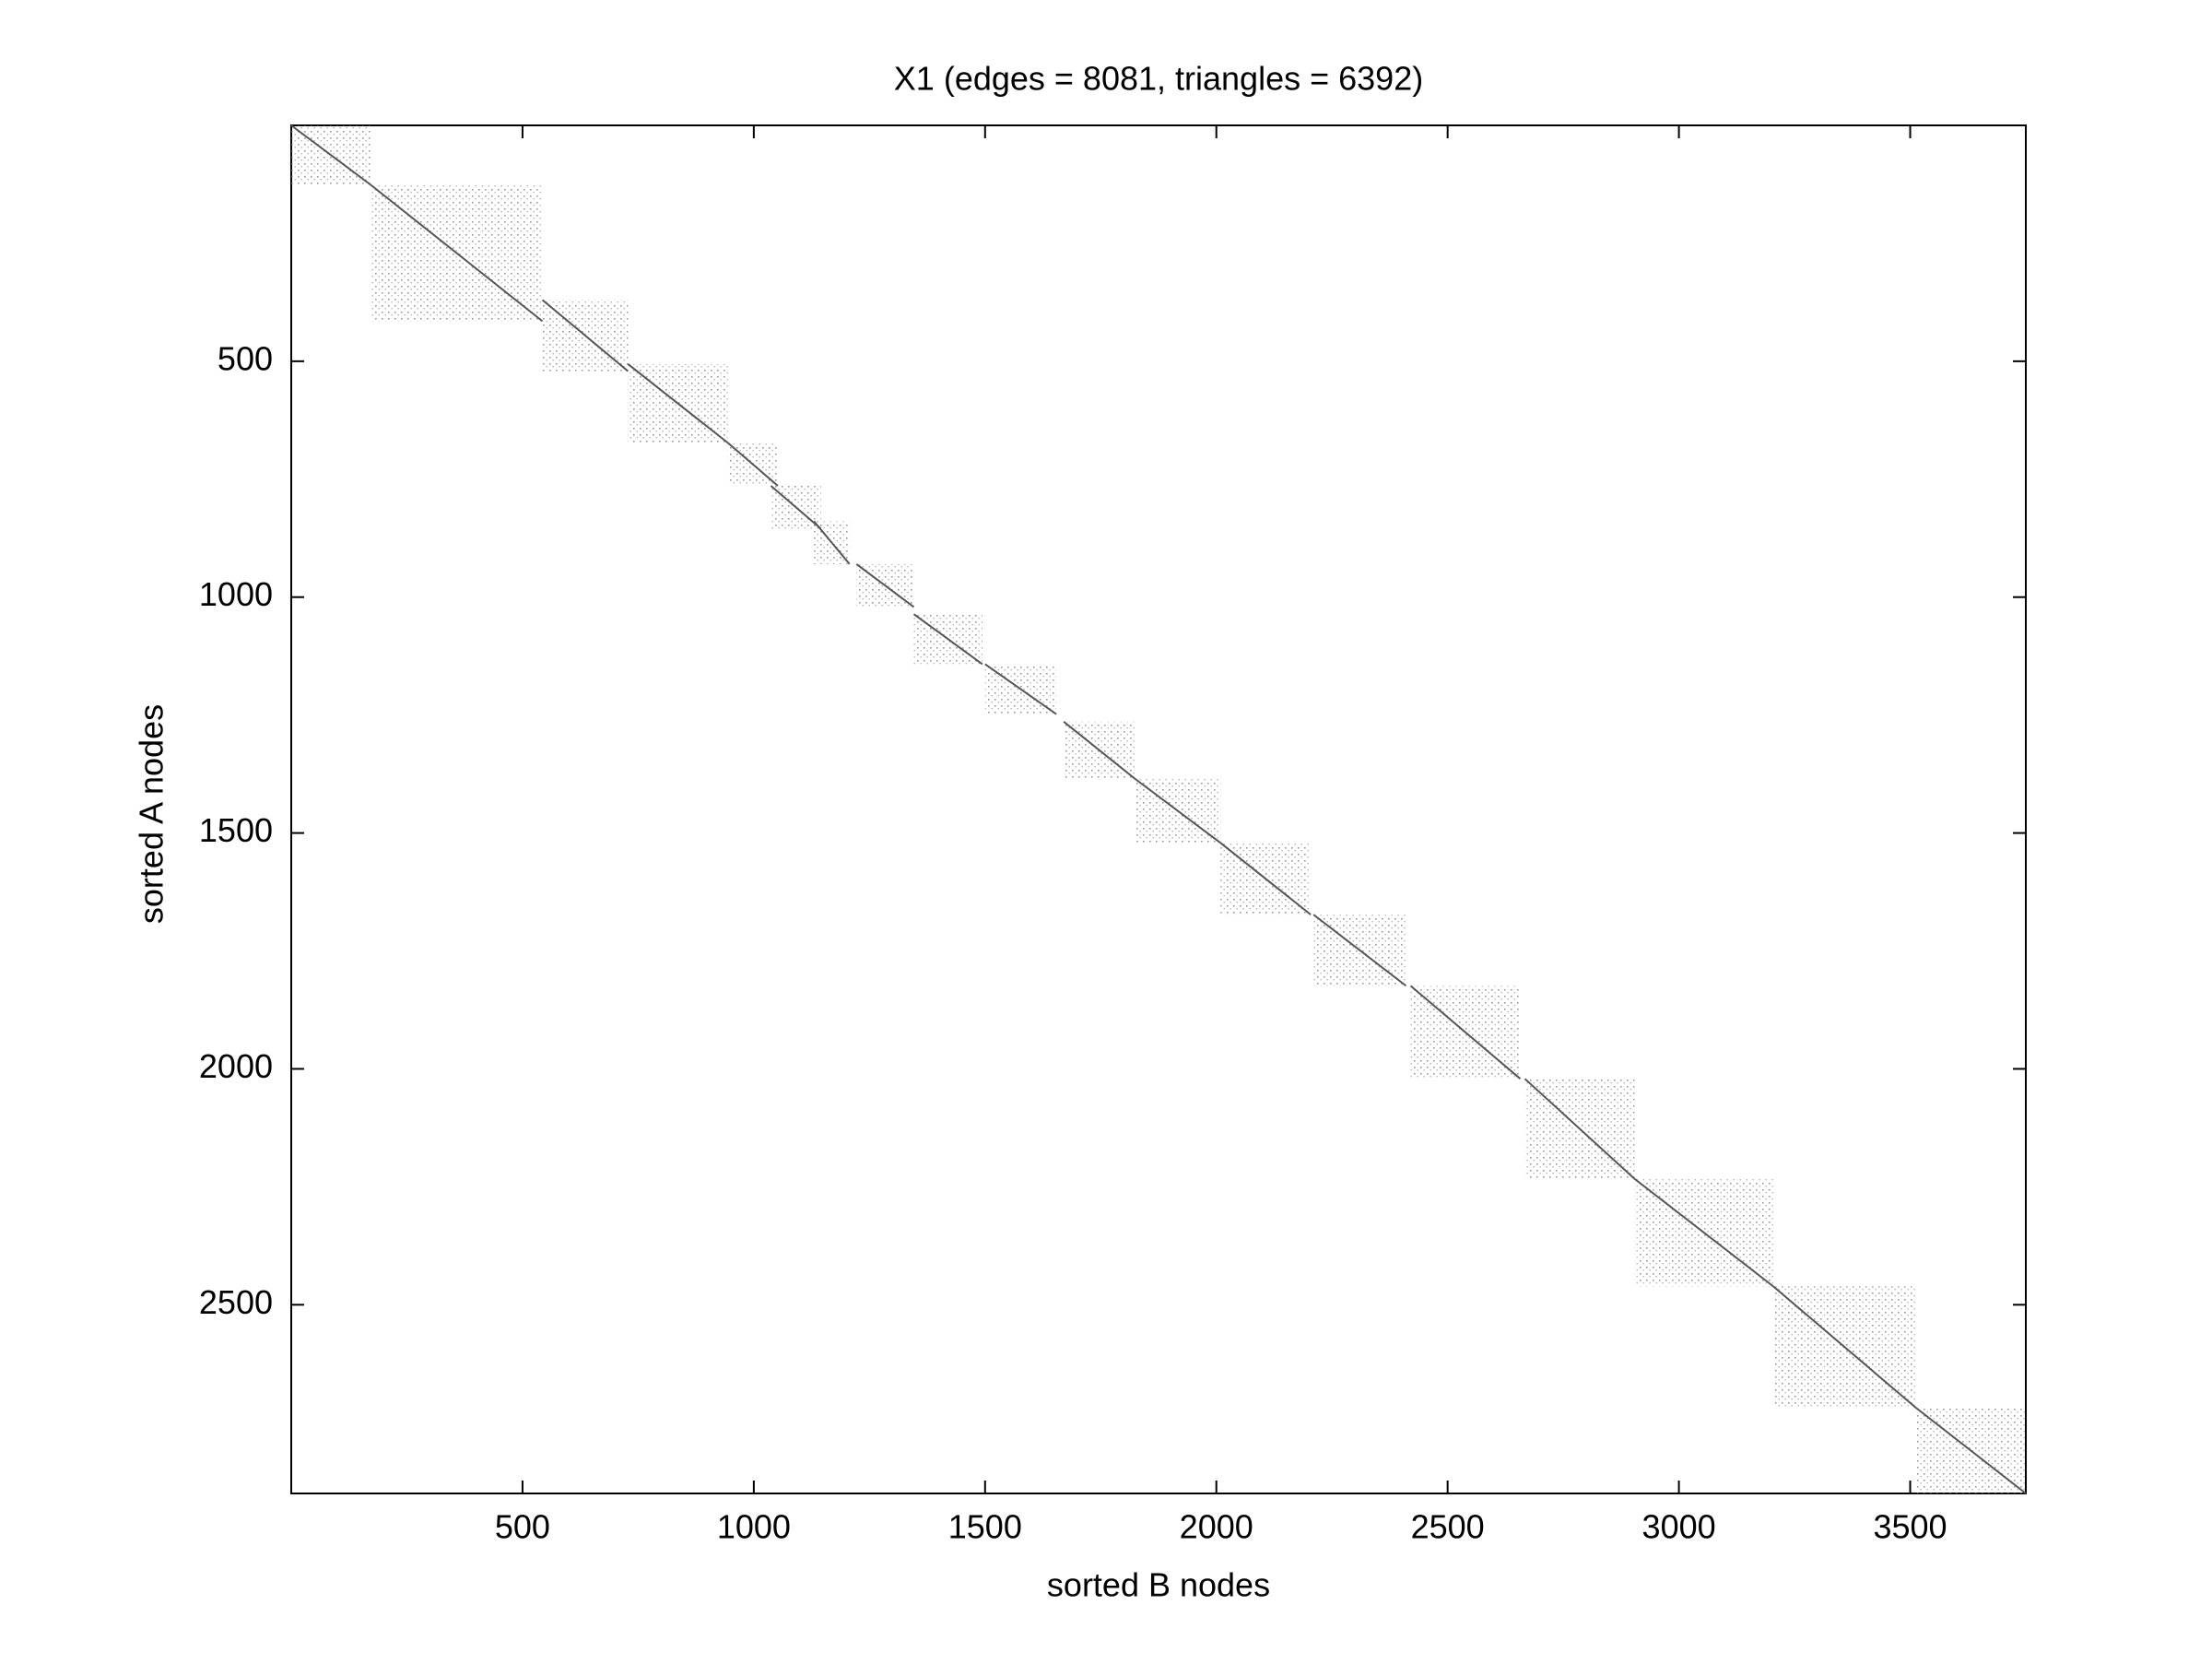  Describe the element at coordinates (236, 1302) in the screenshot. I see `y-tick-label: 2500` at that location.